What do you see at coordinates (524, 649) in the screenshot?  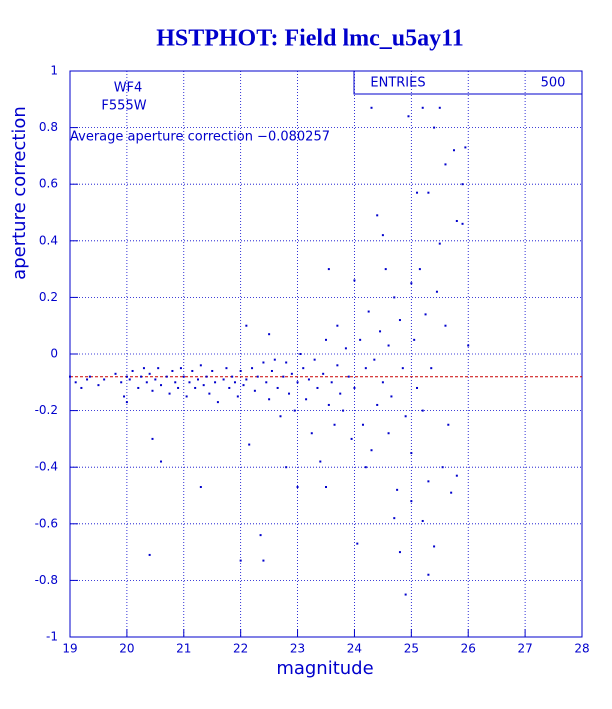 I see `x-tick-label: 27` at bounding box center [524, 649].